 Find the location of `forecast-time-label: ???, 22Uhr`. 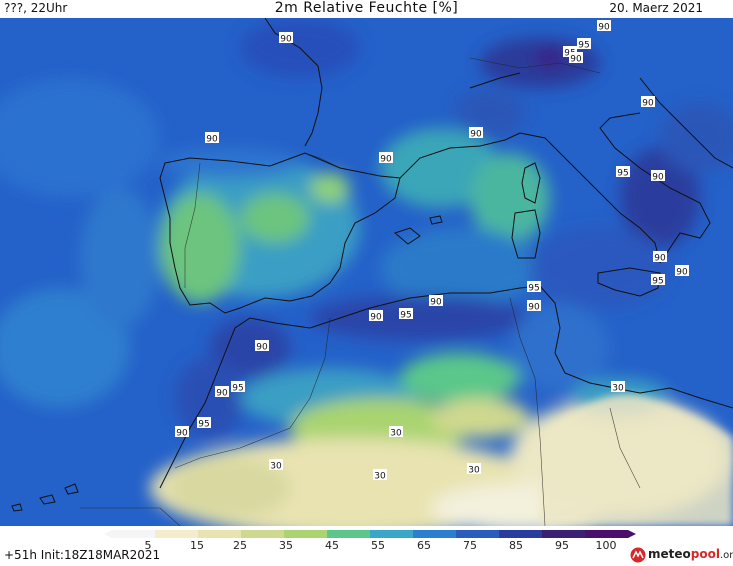

forecast-time-label: ???, 22Uhr is located at coordinates (36, 8).